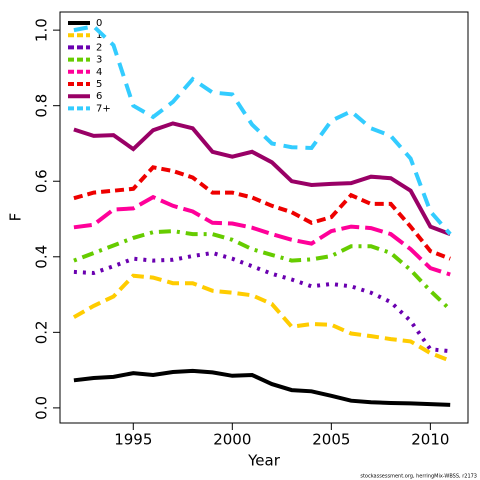 This screenshot has height=480, width=480. Describe the element at coordinates (232, 440) in the screenshot. I see `x-tick-label: 2000` at that location.